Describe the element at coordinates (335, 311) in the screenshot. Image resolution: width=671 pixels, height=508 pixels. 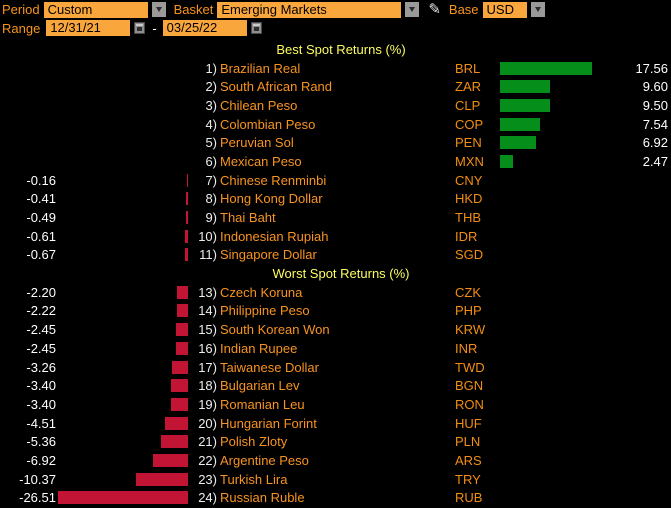
I see `currency-row: -2.22 14) Philippine Peso PHP` at that location.